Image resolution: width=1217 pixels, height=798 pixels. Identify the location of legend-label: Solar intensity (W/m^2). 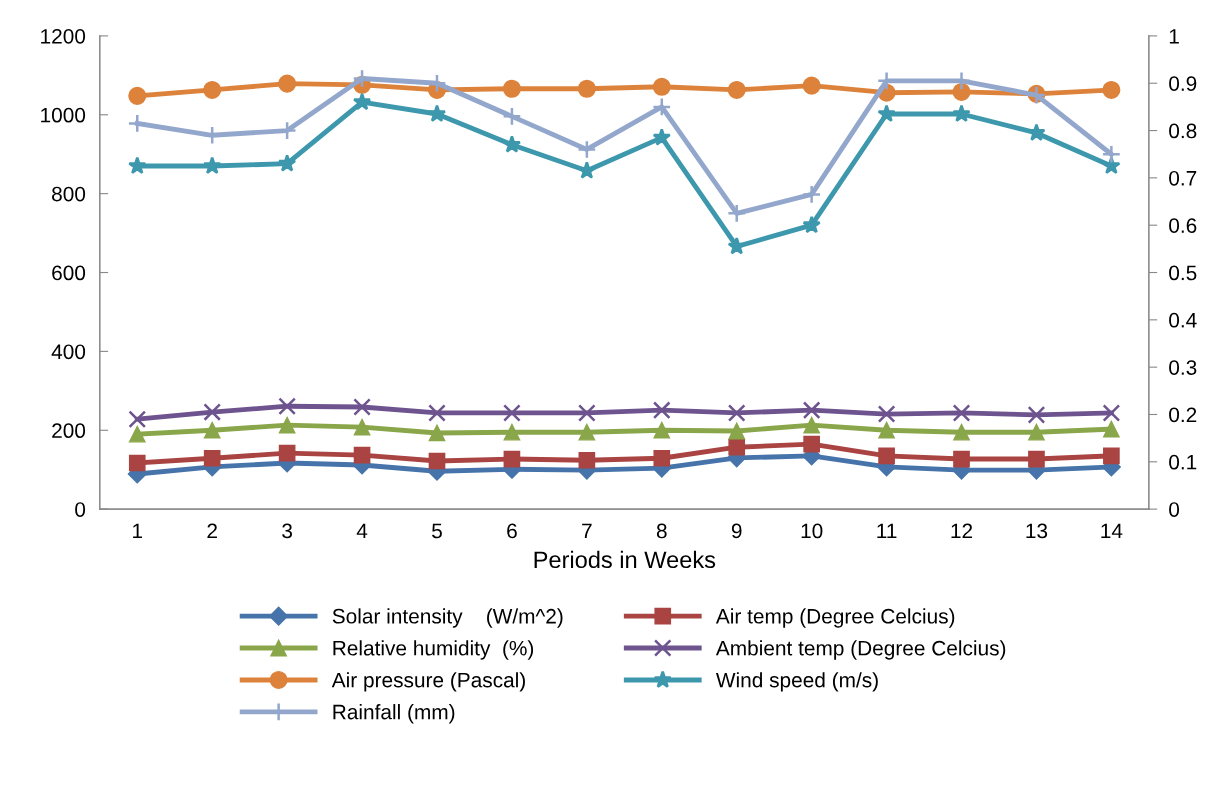
(447, 618).